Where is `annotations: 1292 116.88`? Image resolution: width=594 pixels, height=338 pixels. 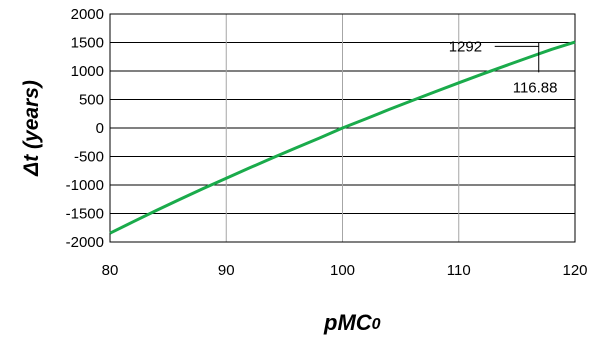 annotations: 1292 116.88 is located at coordinates (503, 67).